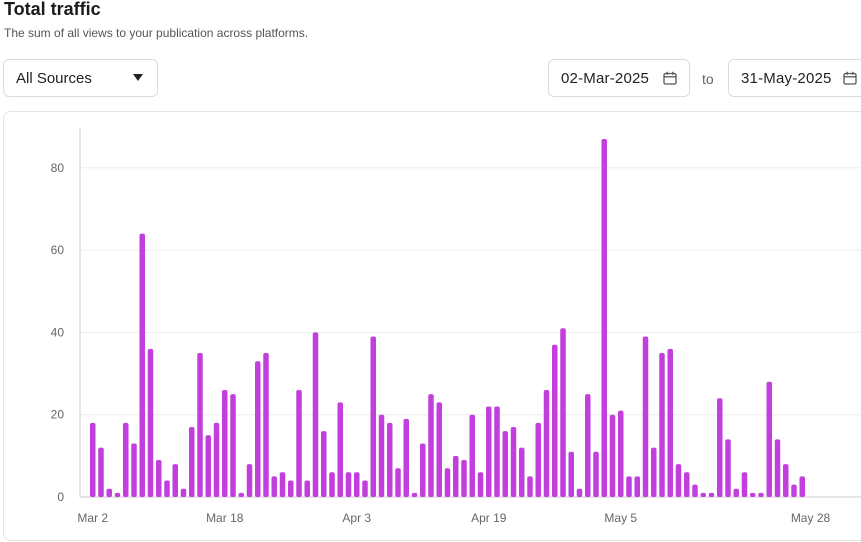  I want to click on x-tick-label: Mar 2, so click(92, 518).